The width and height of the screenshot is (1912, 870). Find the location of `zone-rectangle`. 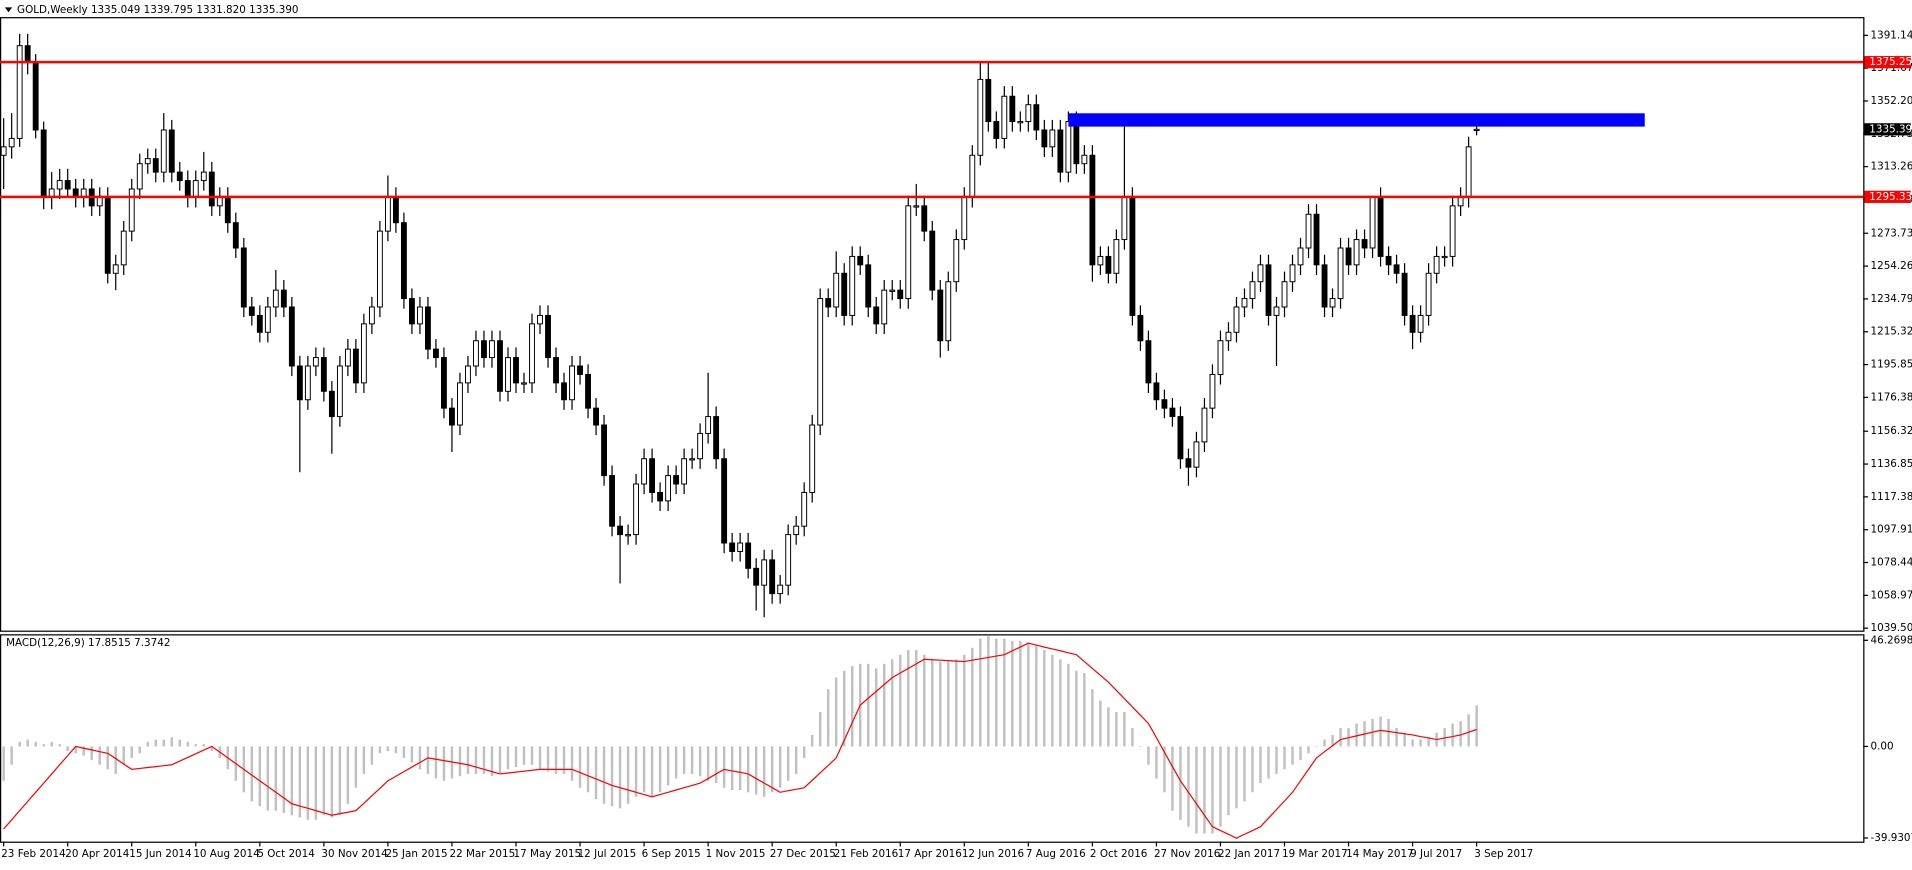

zone-rectangle is located at coordinates (1356, 120).